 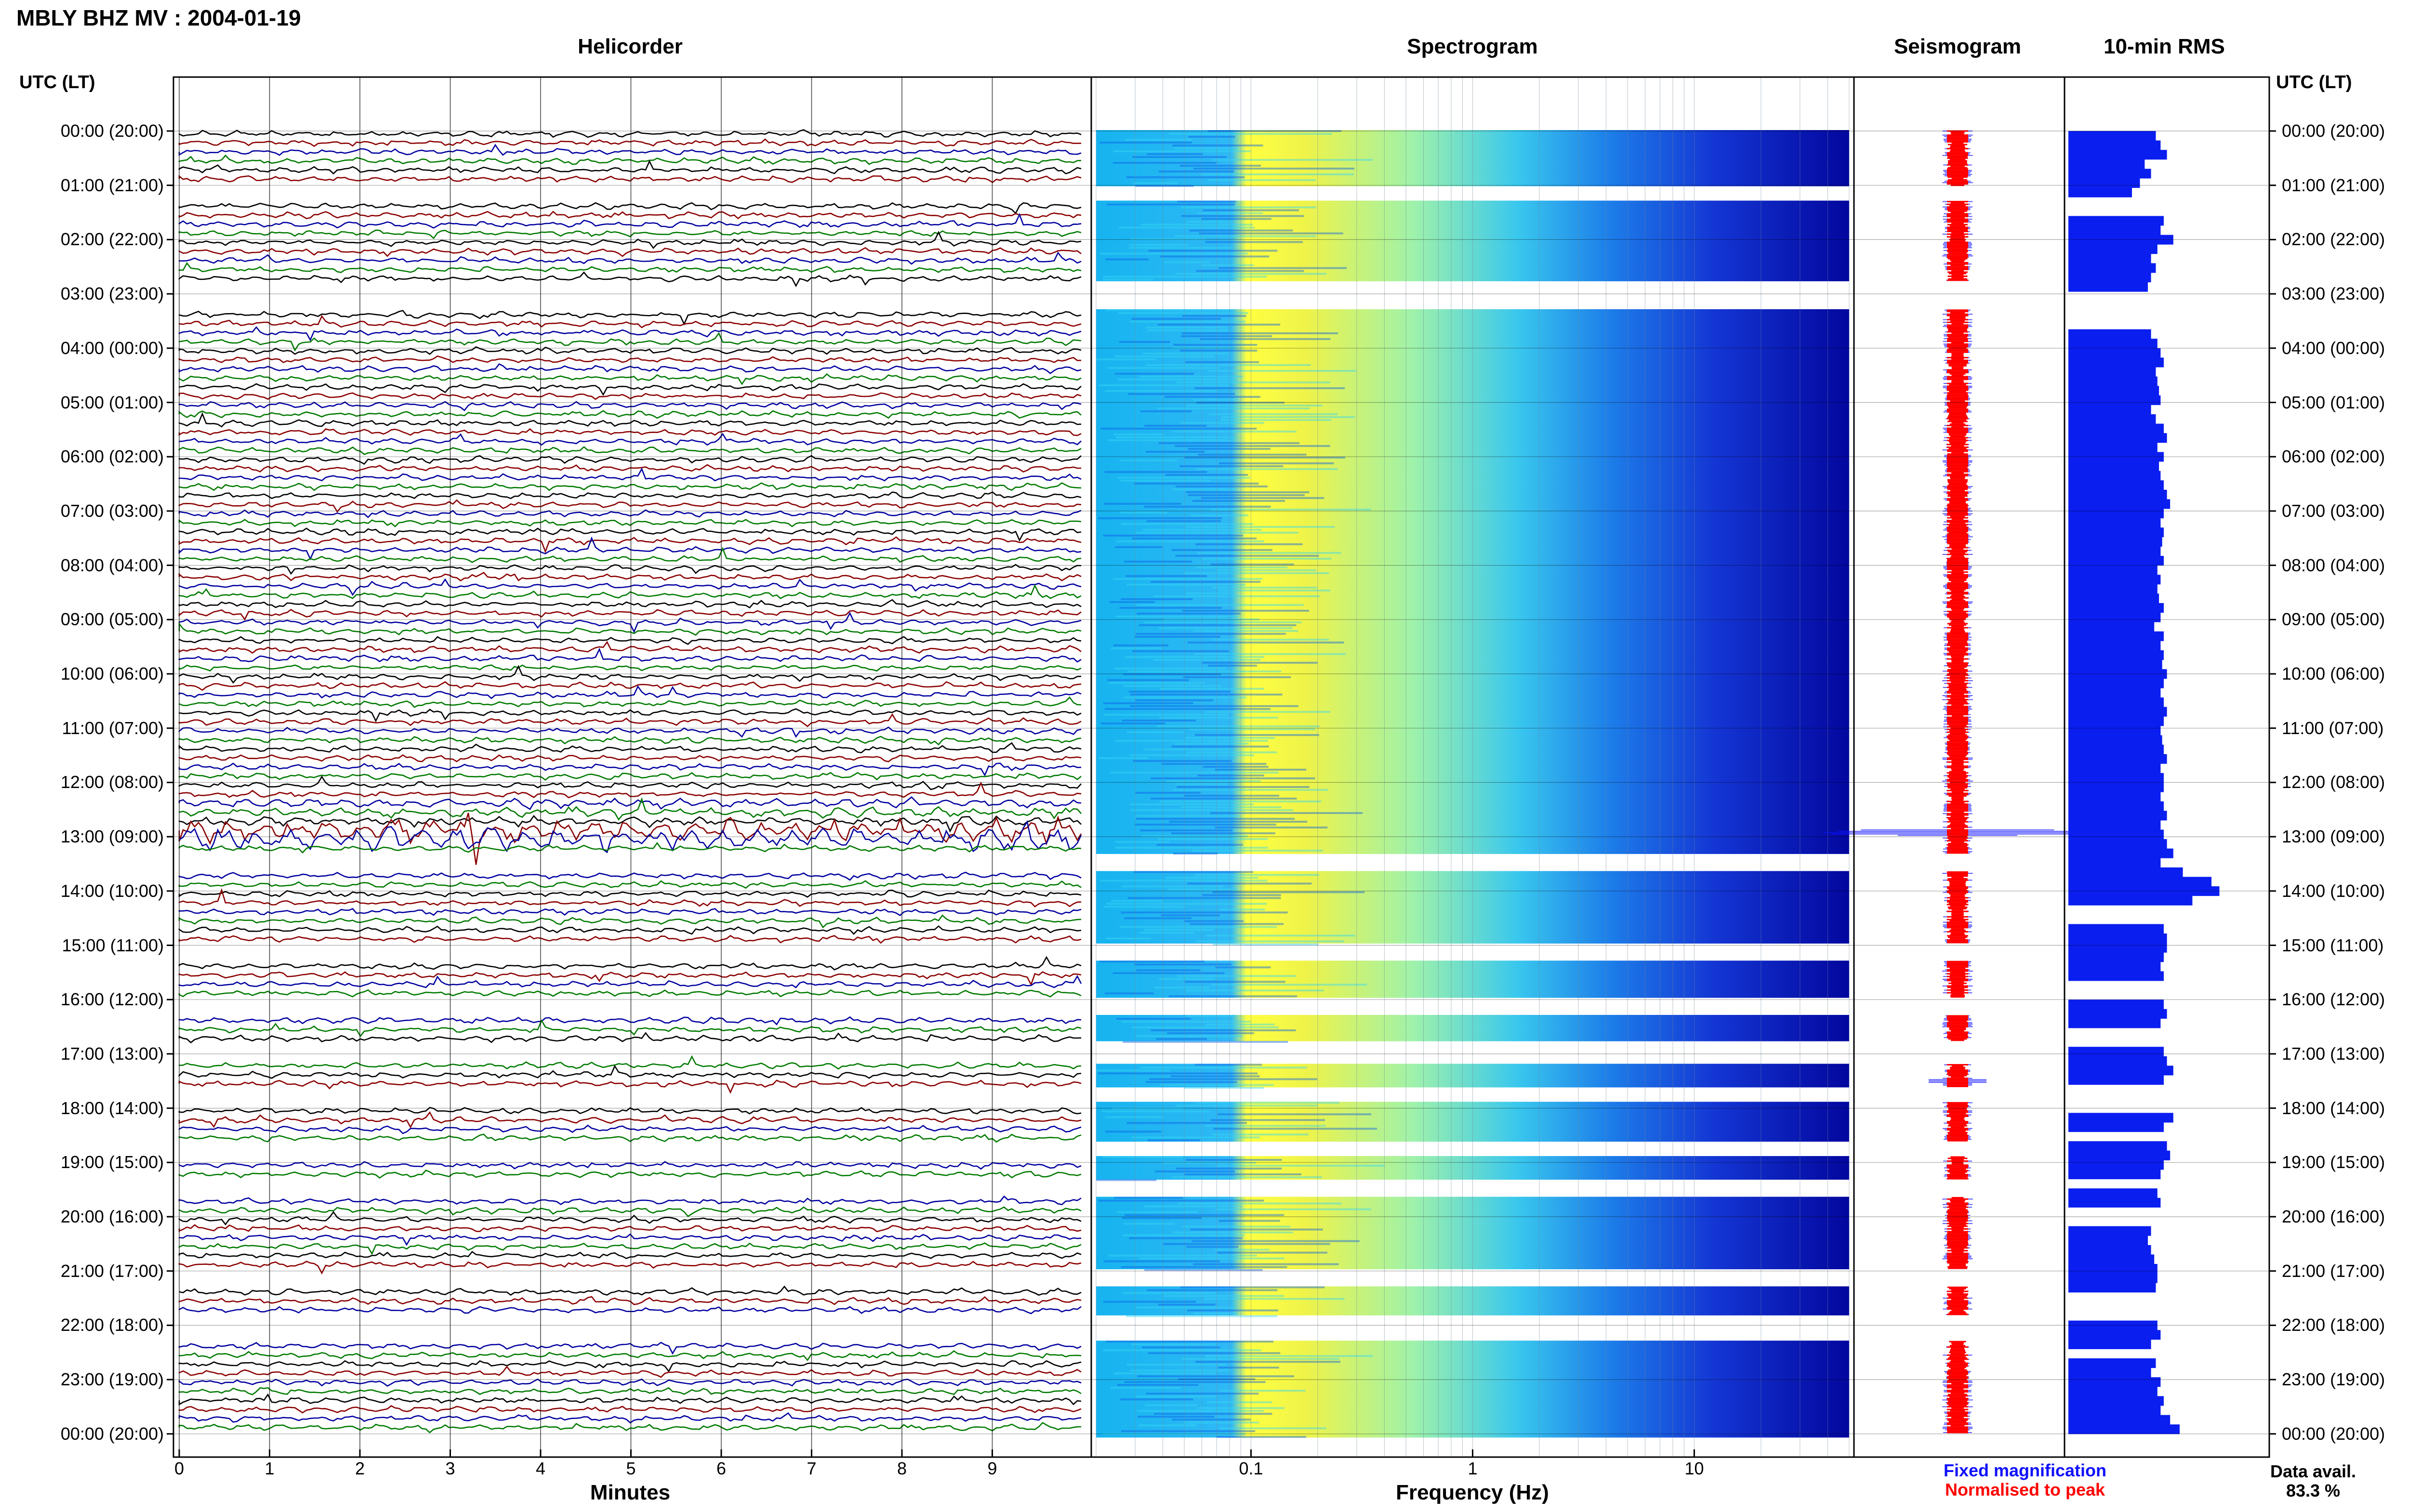 I want to click on time-label-right: 08:00 (04:00), so click(x=2333, y=565).